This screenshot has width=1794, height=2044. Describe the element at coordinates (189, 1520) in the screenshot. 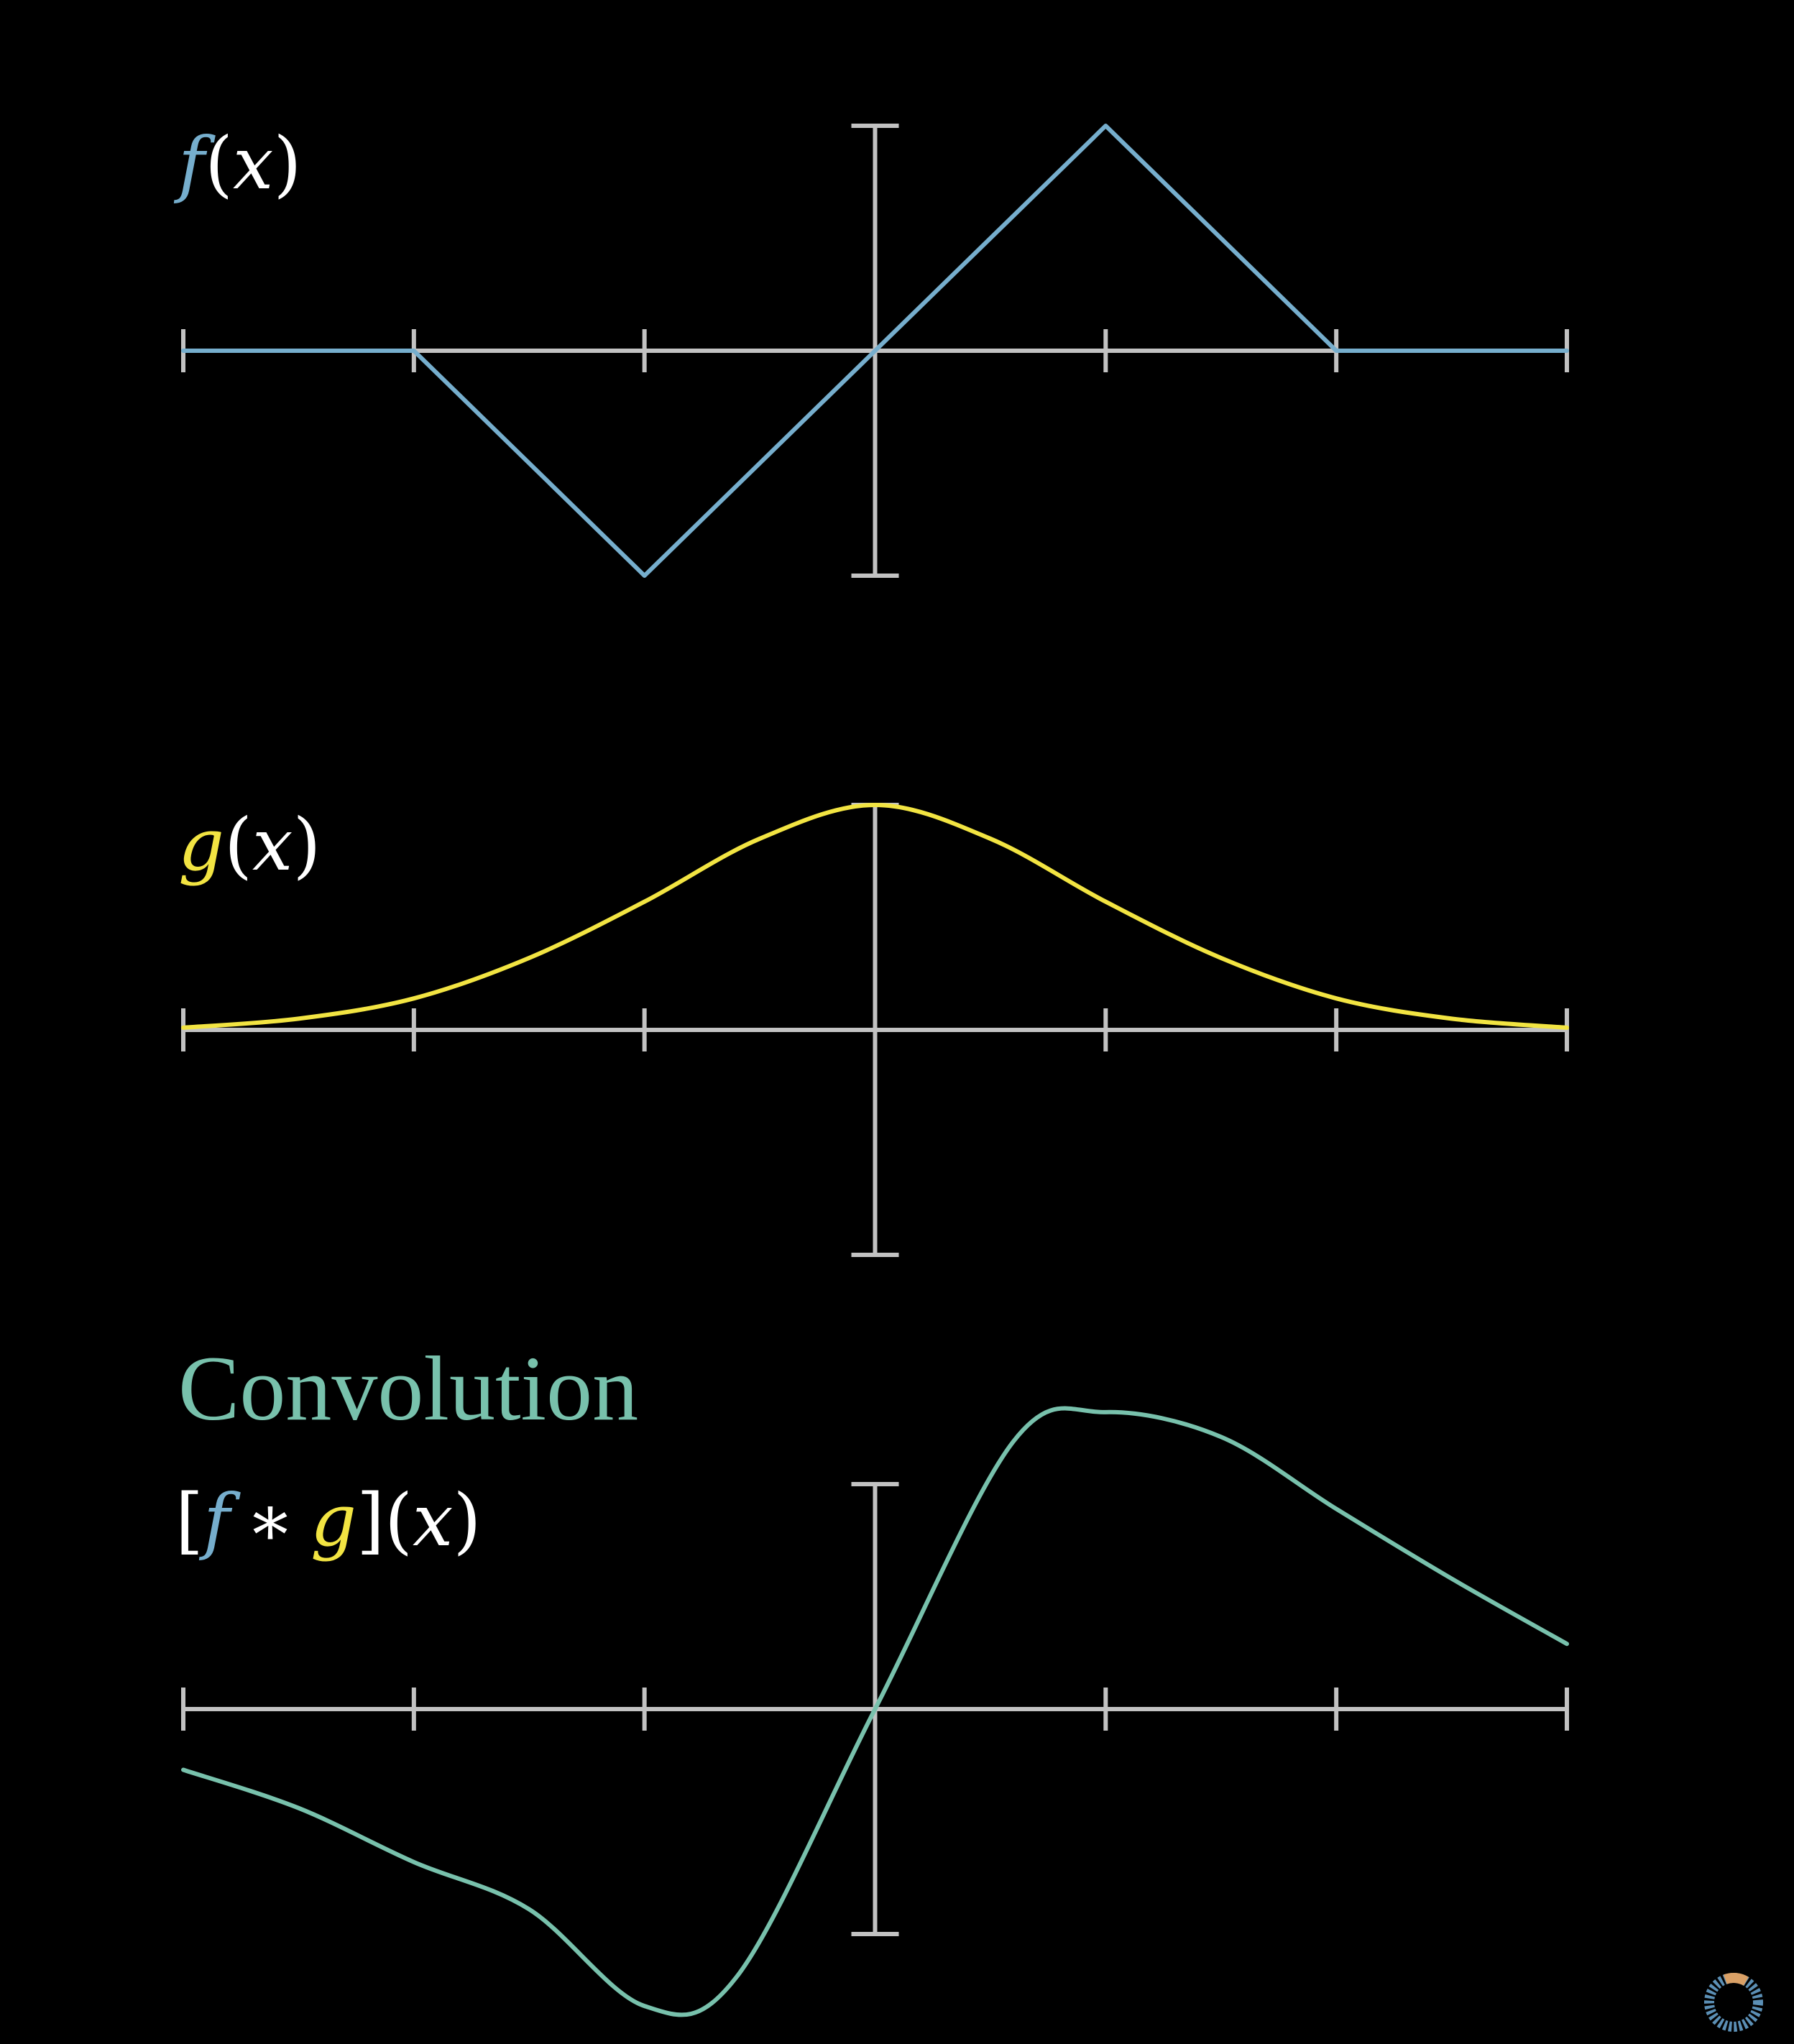

I see `conv-label-open-bracket: [` at that location.